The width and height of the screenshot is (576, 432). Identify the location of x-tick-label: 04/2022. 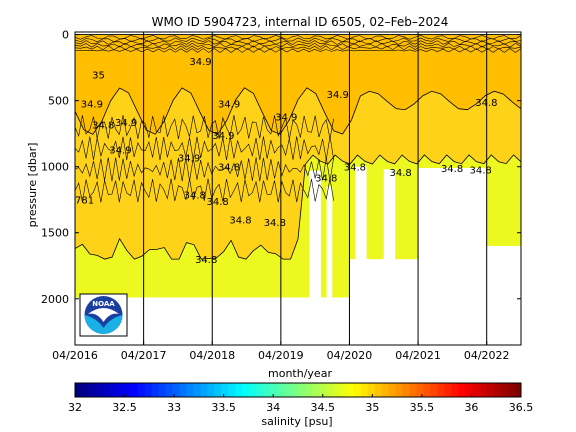
(487, 355).